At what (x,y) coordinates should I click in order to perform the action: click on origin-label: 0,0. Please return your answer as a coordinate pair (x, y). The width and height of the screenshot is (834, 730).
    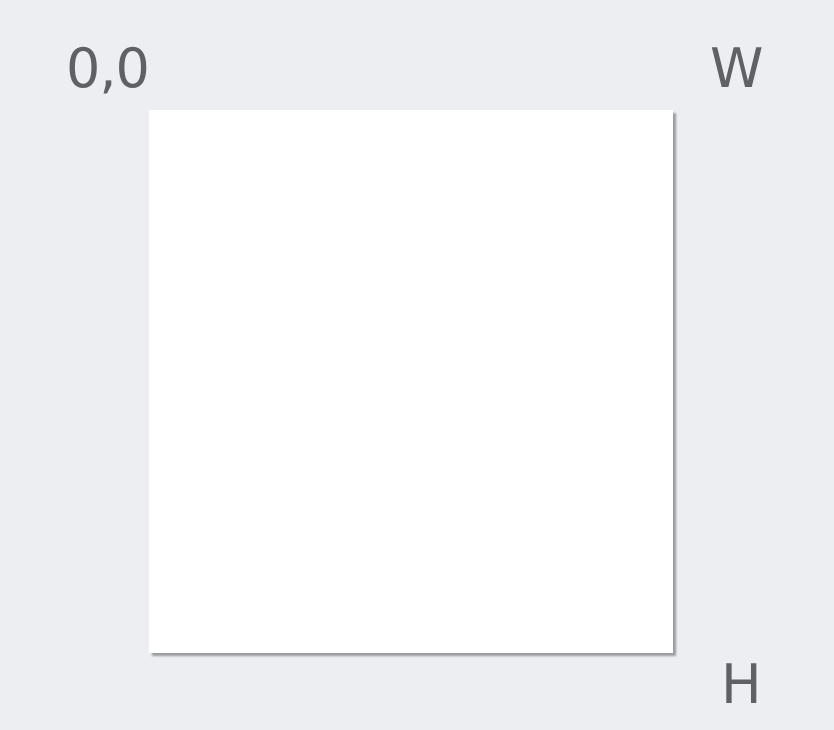
    Looking at the image, I should click on (108, 68).